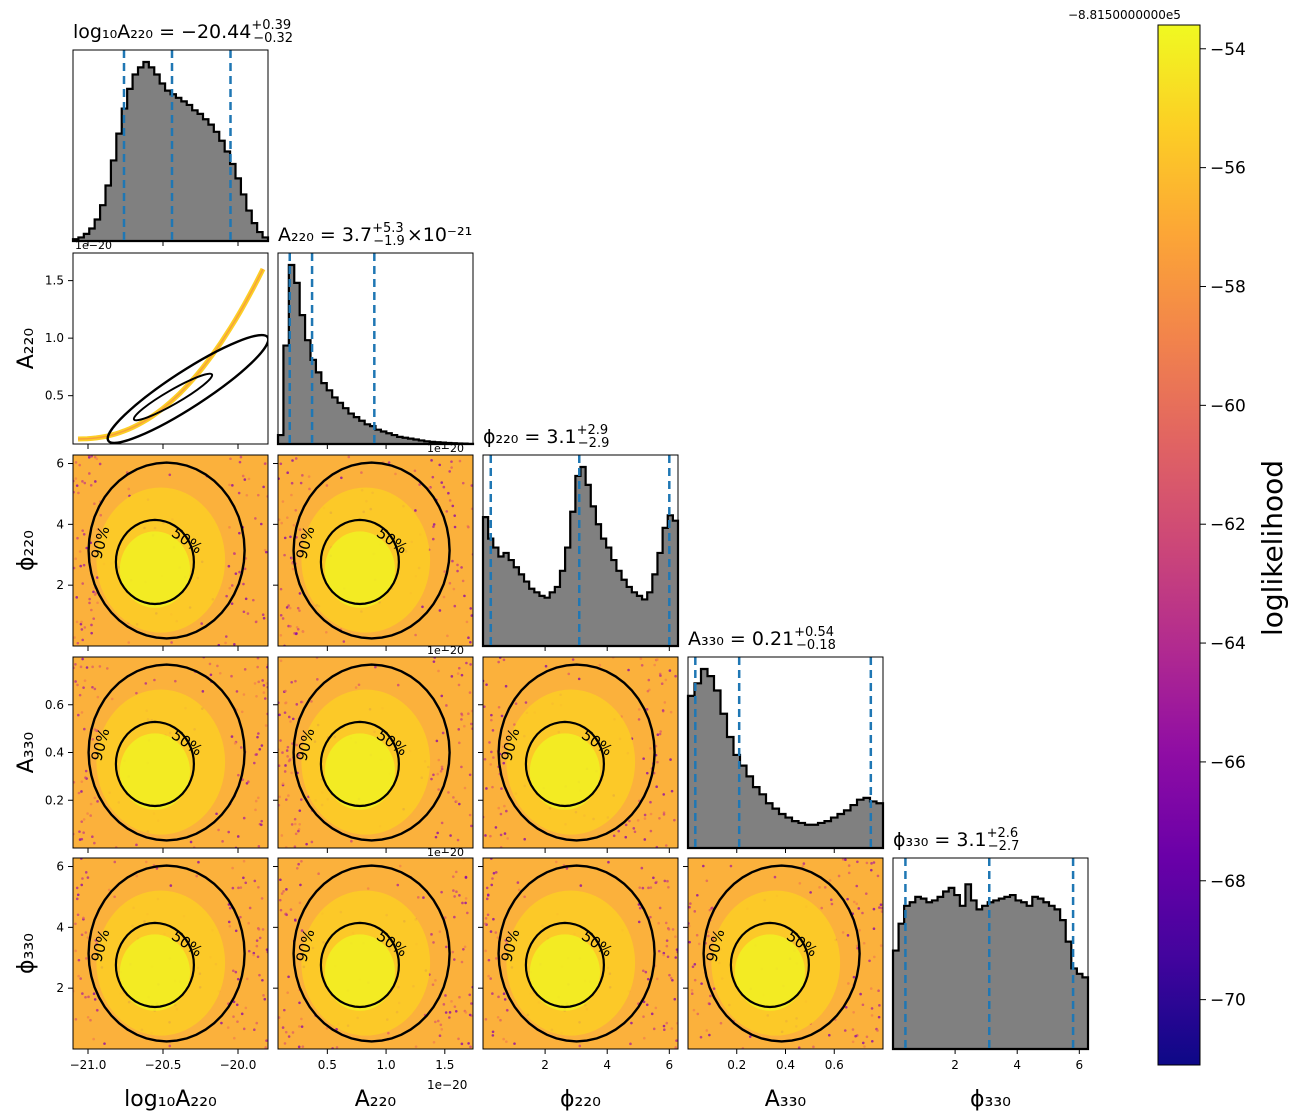  I want to click on y-tick-label: 4, so click(60, 524).